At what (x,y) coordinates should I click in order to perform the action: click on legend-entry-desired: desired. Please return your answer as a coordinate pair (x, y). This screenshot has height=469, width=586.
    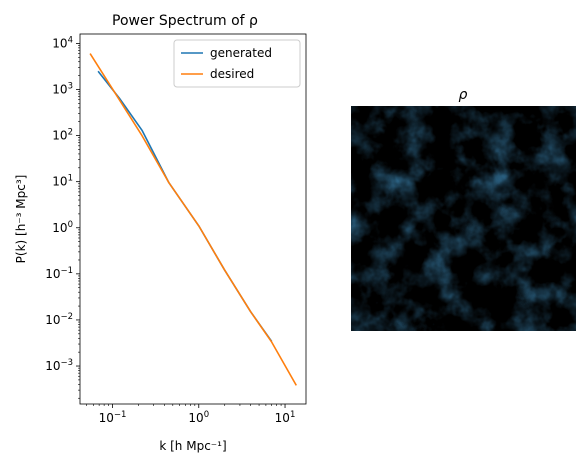
    Looking at the image, I should click on (232, 74).